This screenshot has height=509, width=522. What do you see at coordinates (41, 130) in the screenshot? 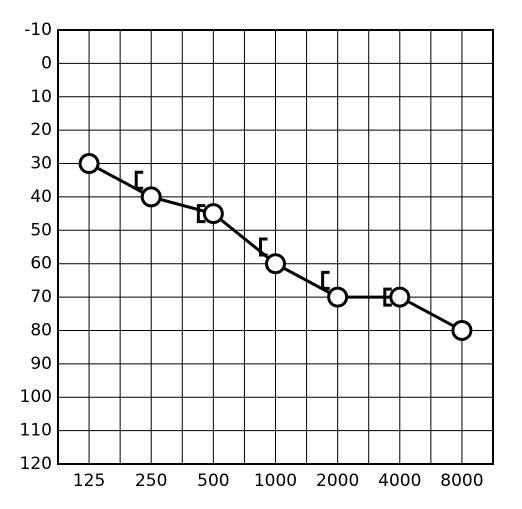
I see `y-tick-label: 20` at bounding box center [41, 130].